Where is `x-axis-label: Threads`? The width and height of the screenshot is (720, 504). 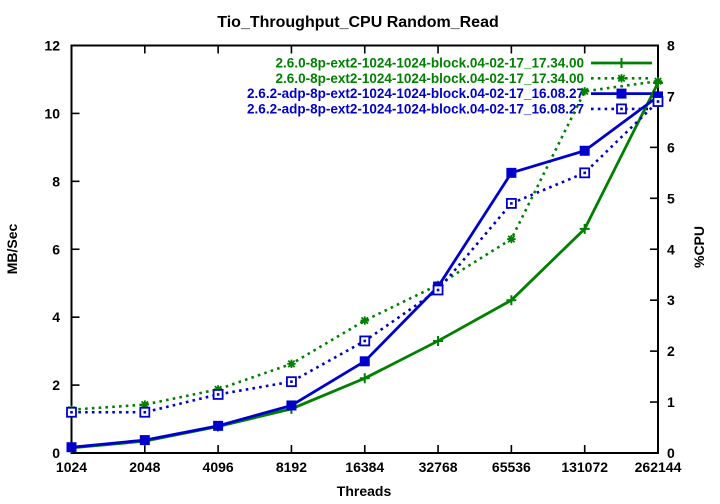
x-axis-label: Threads is located at coordinates (364, 491).